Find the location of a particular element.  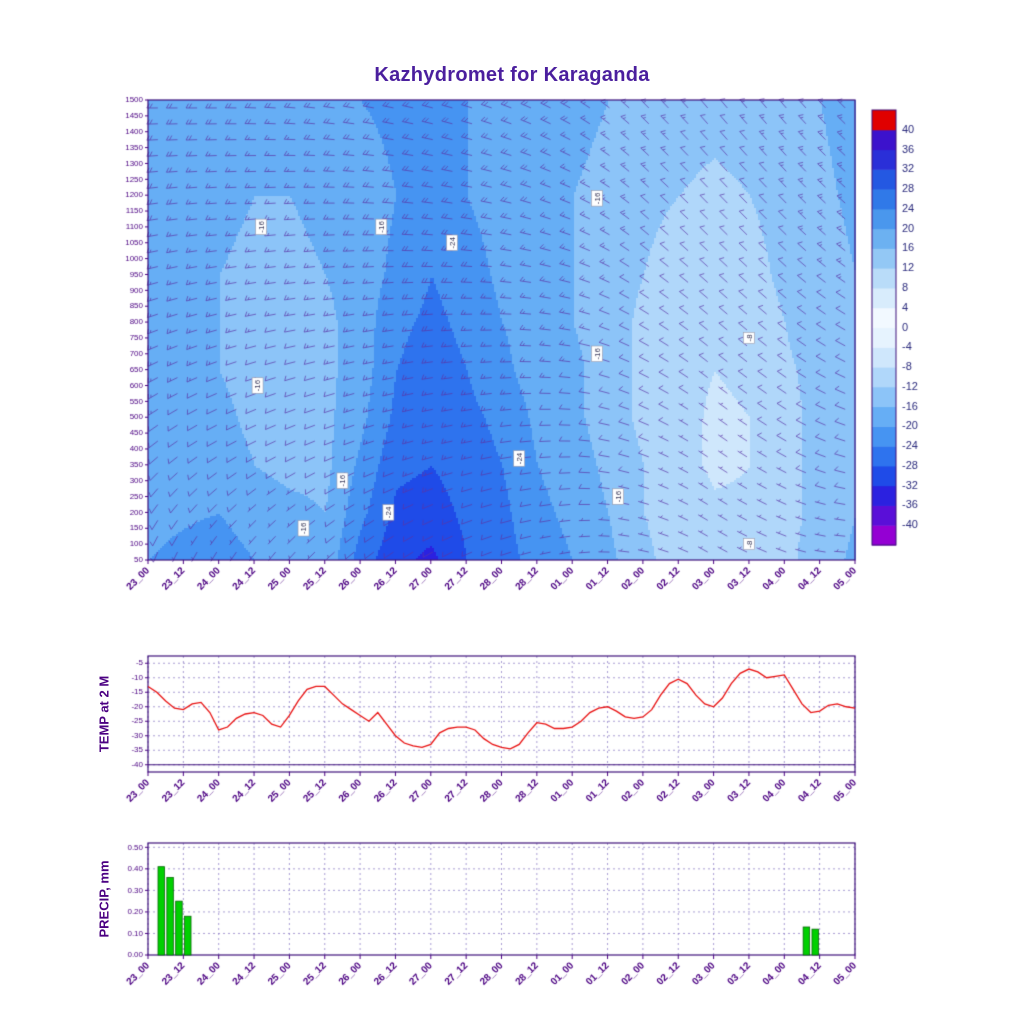

temp-axis-title: TEMP at 2 M is located at coordinates (104, 714).